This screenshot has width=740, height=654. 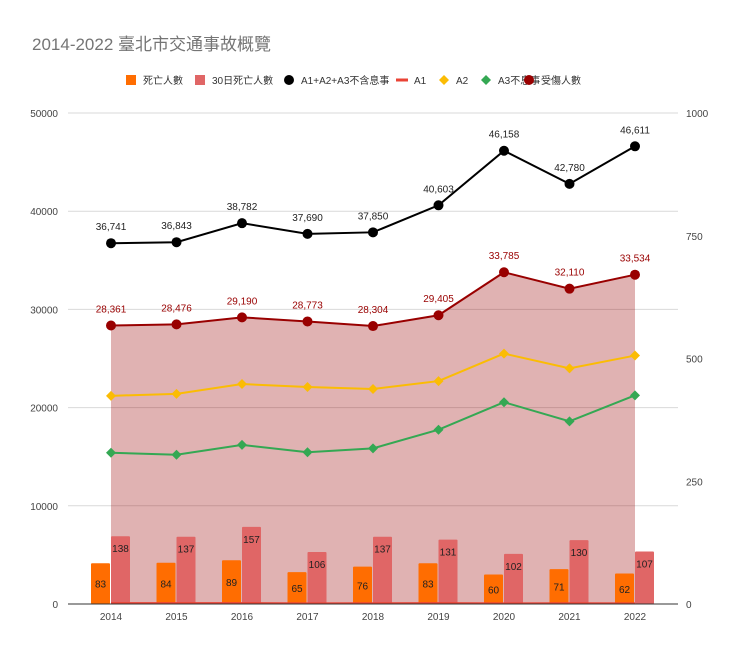 What do you see at coordinates (242, 80) in the screenshot?
I see `legend-label: 30日死亡人數` at bounding box center [242, 80].